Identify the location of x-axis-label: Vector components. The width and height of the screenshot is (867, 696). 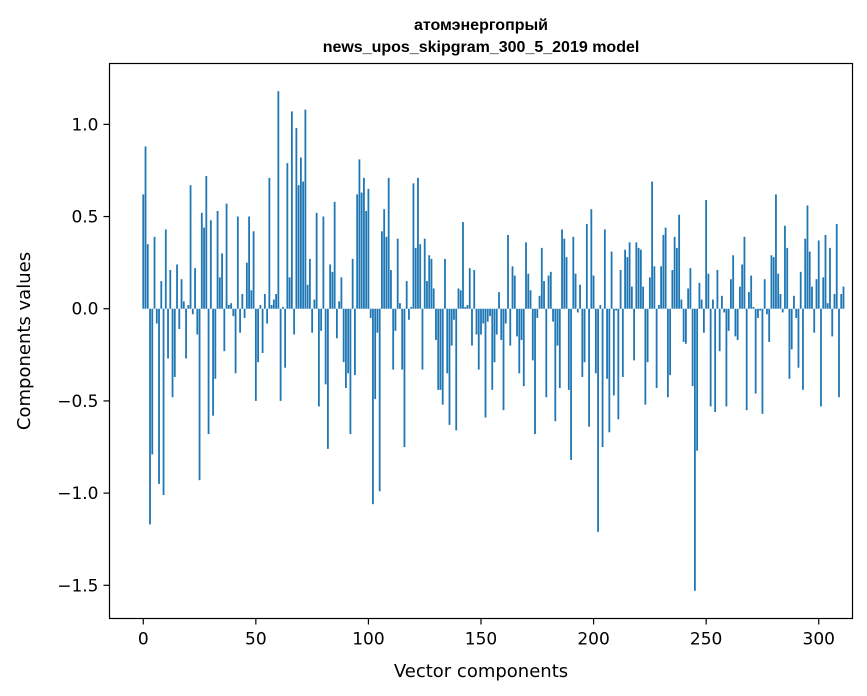
(481, 671).